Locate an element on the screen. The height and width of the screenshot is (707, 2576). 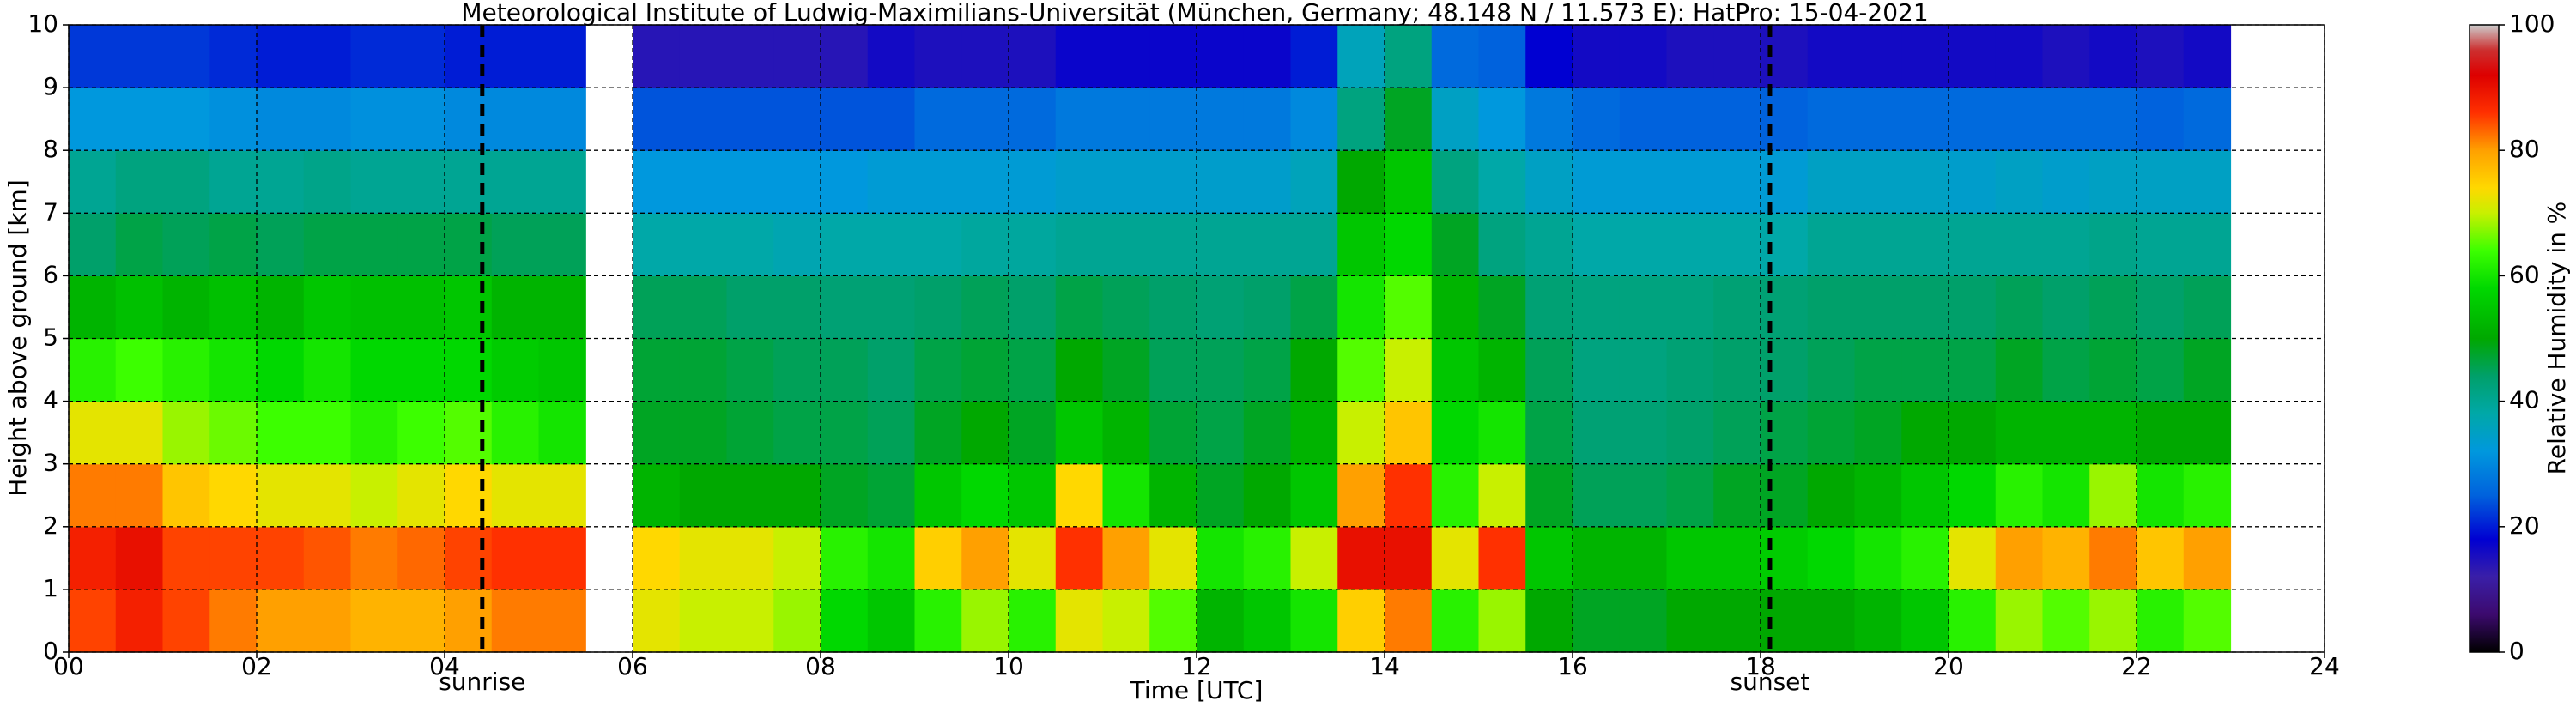
y-tick-label: 1 is located at coordinates (50, 588).